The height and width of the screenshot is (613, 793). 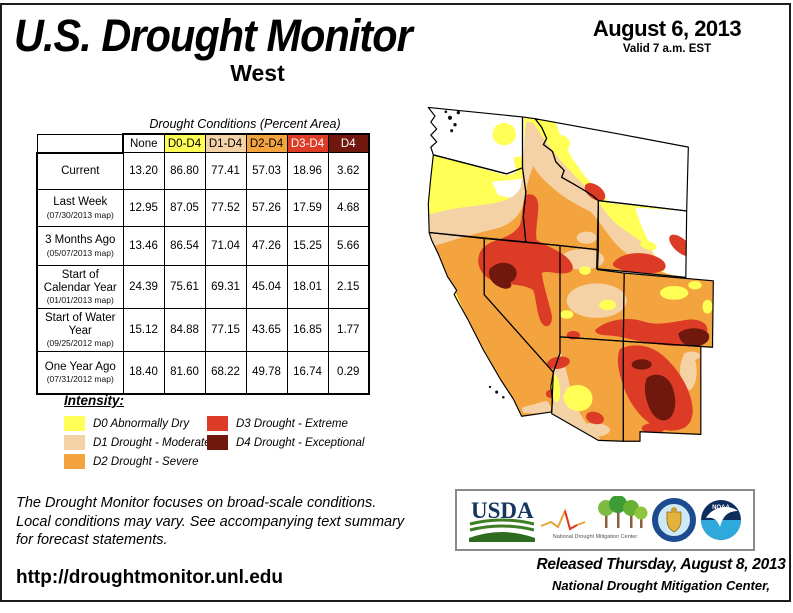 I want to click on legend-item-d2: D2 Drought - Severe, so click(x=135, y=461).